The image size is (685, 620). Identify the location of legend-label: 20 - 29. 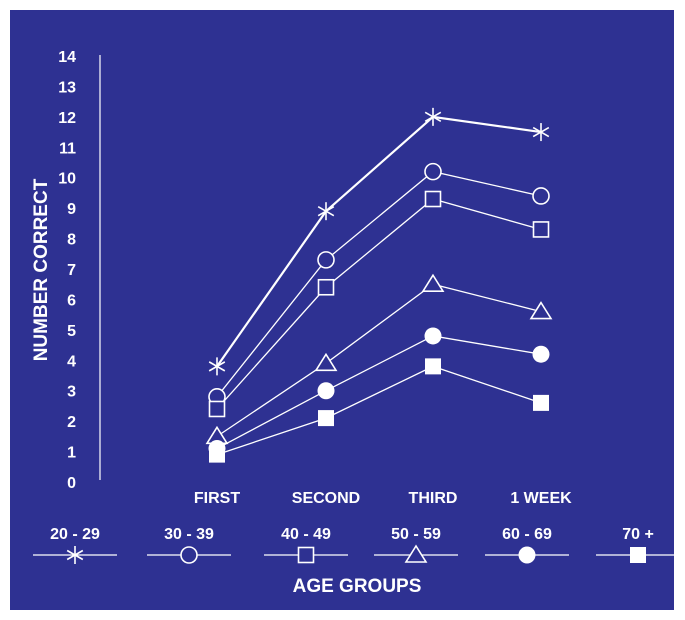
(75, 534).